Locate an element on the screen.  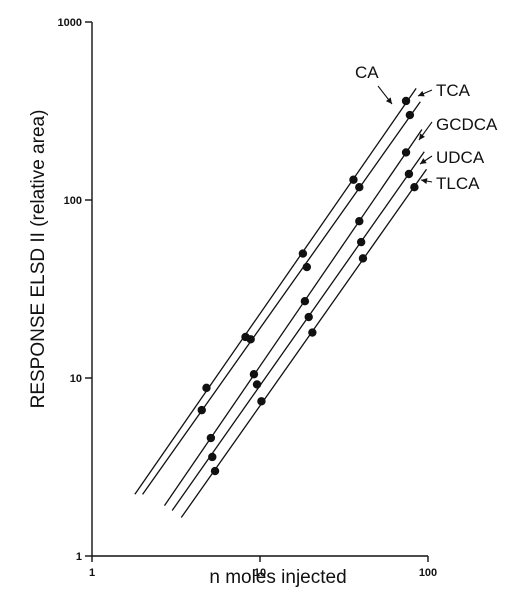
arrowhead-tlca is located at coordinates (424, 181).